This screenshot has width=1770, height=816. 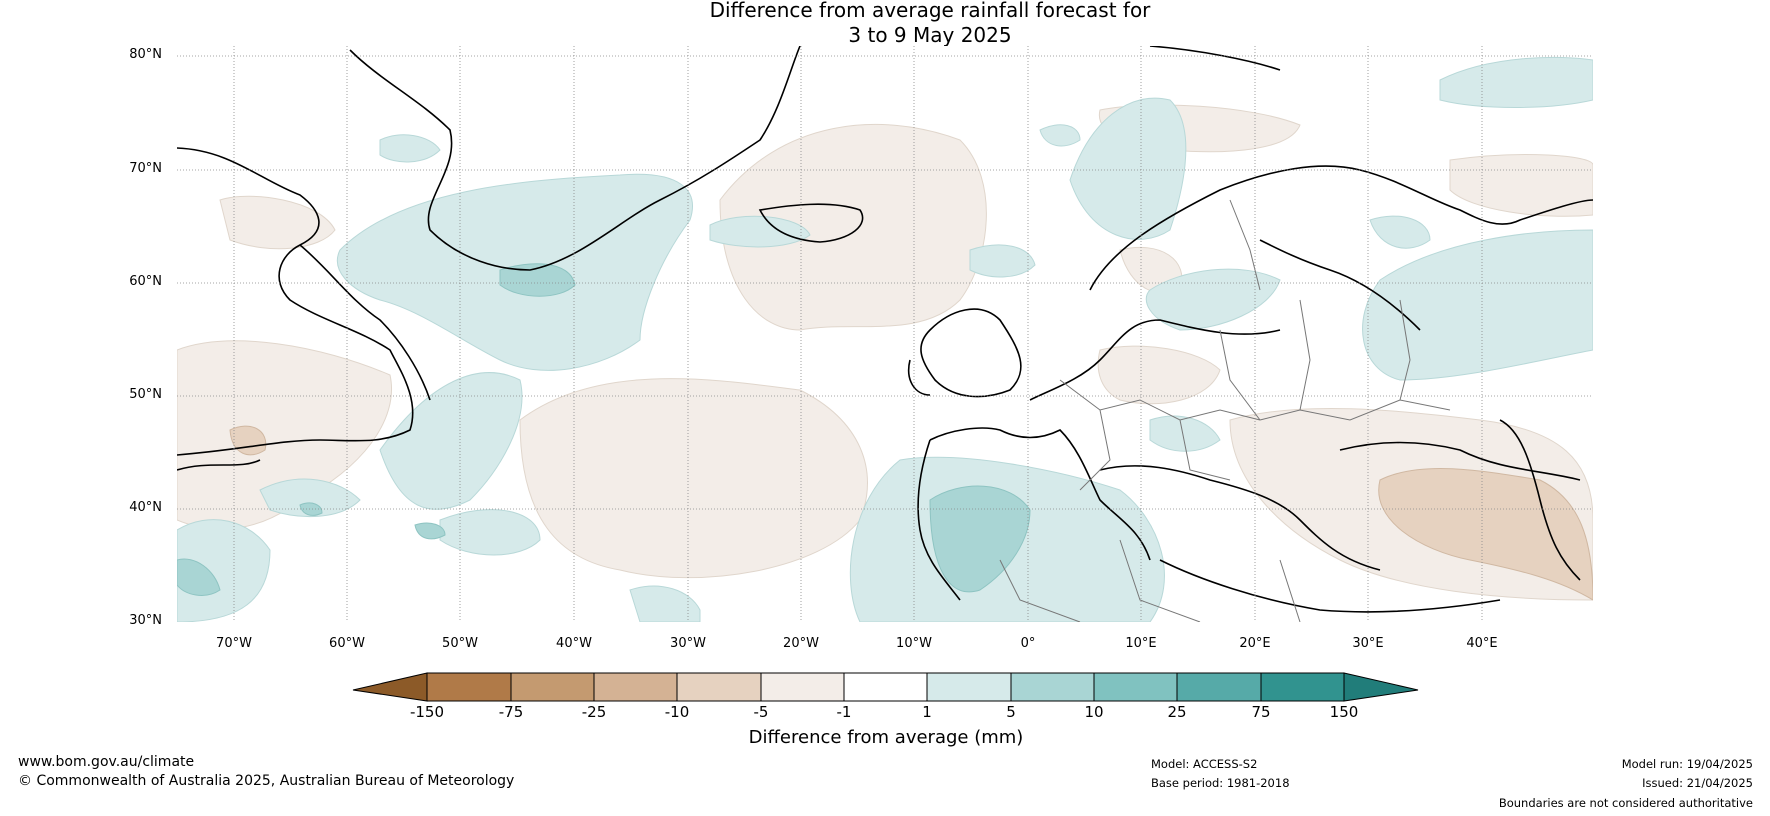 I want to click on africa-north-coast, so click(x=1330, y=586).